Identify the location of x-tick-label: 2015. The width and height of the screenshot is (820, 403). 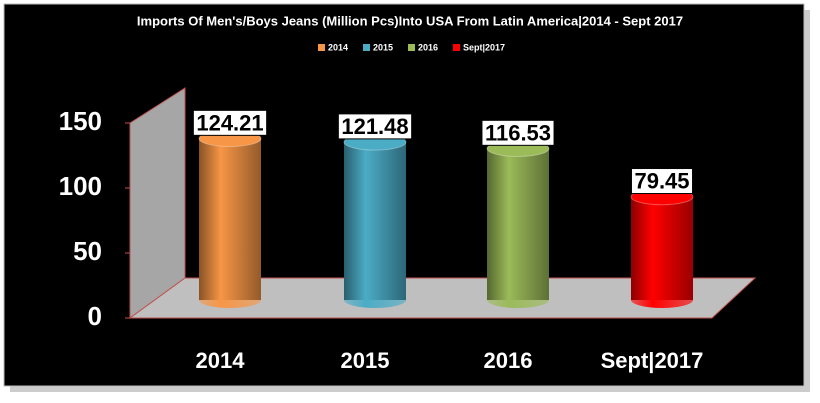
(365, 360).